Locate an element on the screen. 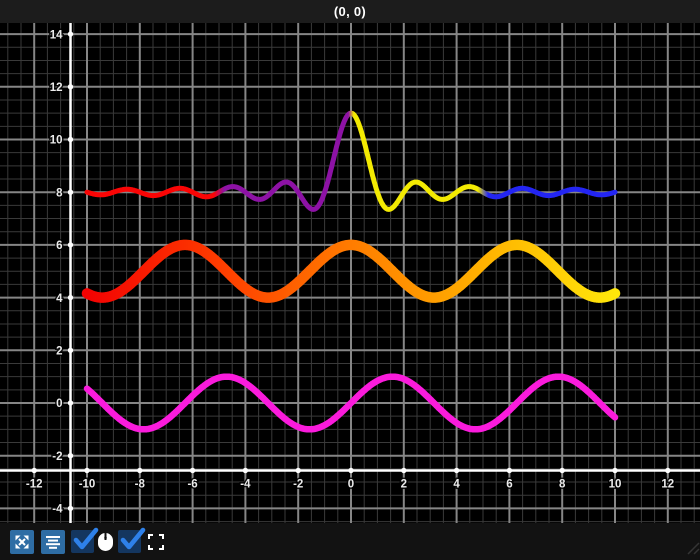 This screenshot has height=560, width=700. align-lines-button is located at coordinates (53, 541).